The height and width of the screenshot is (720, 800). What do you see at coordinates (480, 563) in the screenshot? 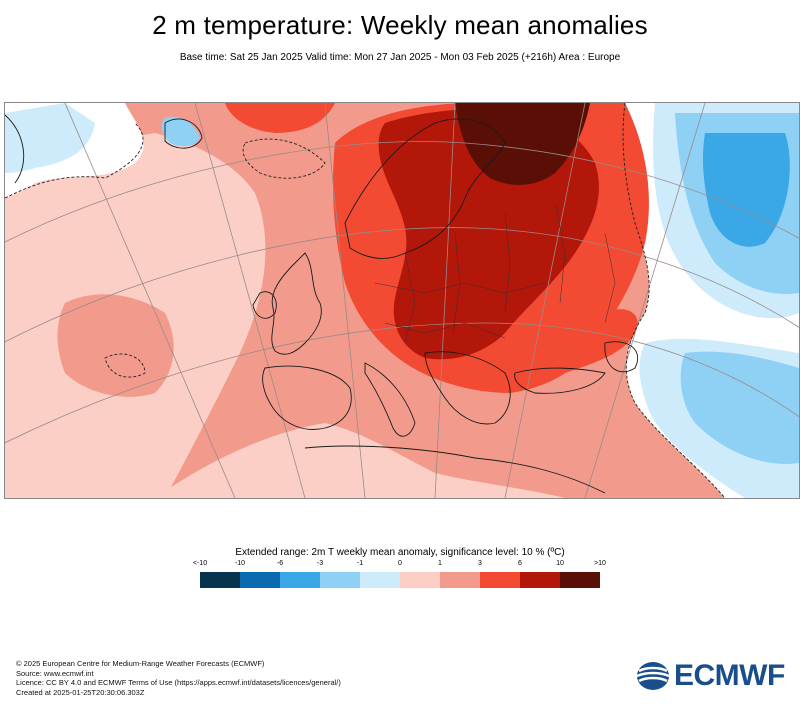
I see `legend-tick: 3` at bounding box center [480, 563].